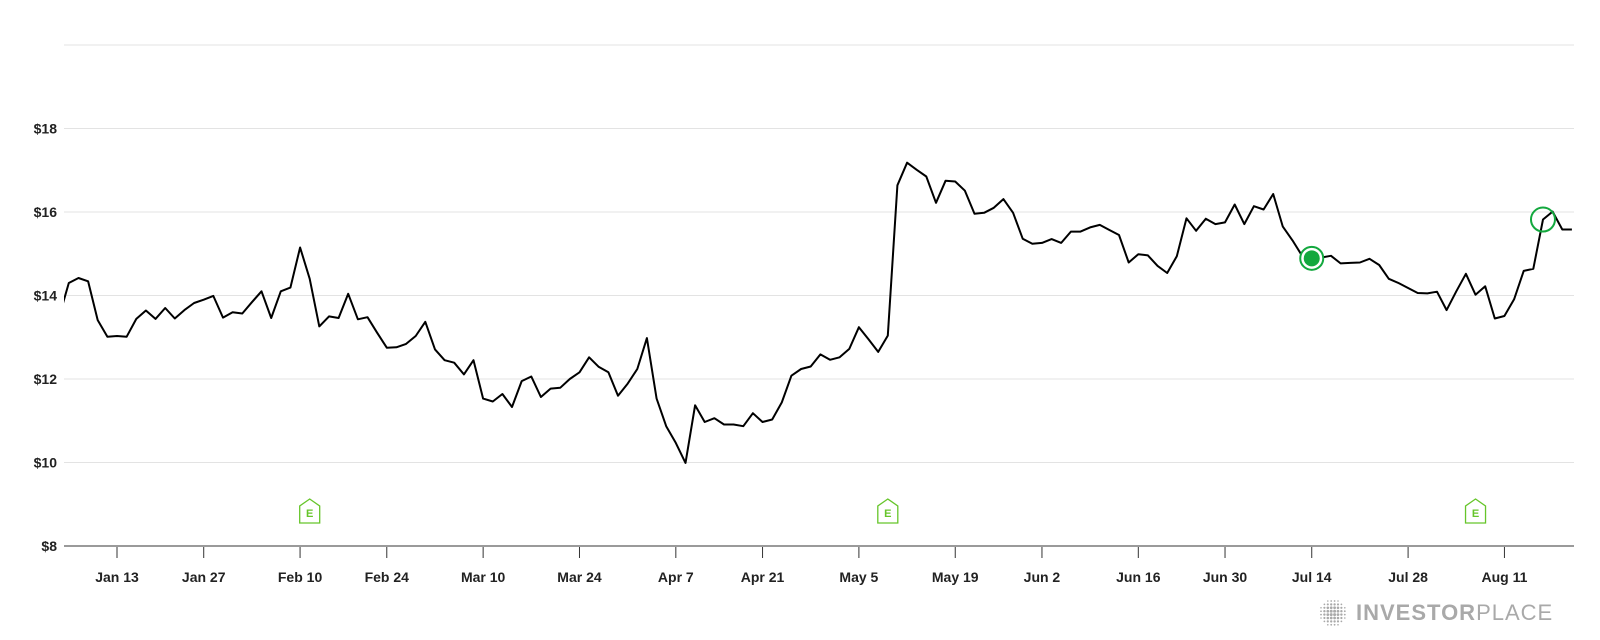 The image size is (1600, 640). I want to click on x-tick-label: Jun 16, so click(1138, 577).